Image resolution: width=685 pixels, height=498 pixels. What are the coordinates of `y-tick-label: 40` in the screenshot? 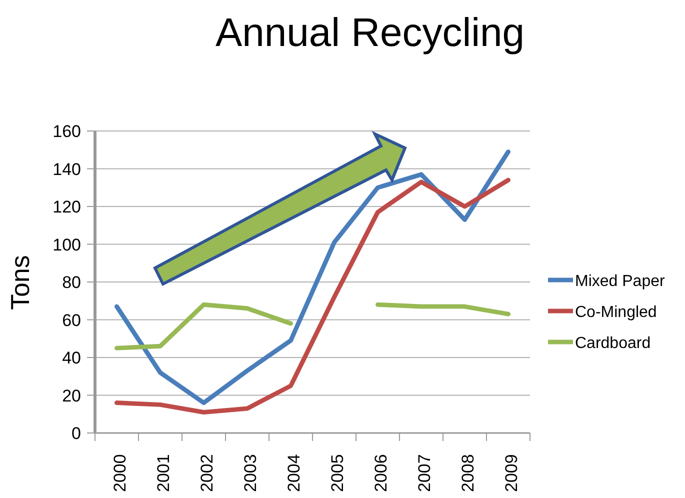 It's located at (71, 358).